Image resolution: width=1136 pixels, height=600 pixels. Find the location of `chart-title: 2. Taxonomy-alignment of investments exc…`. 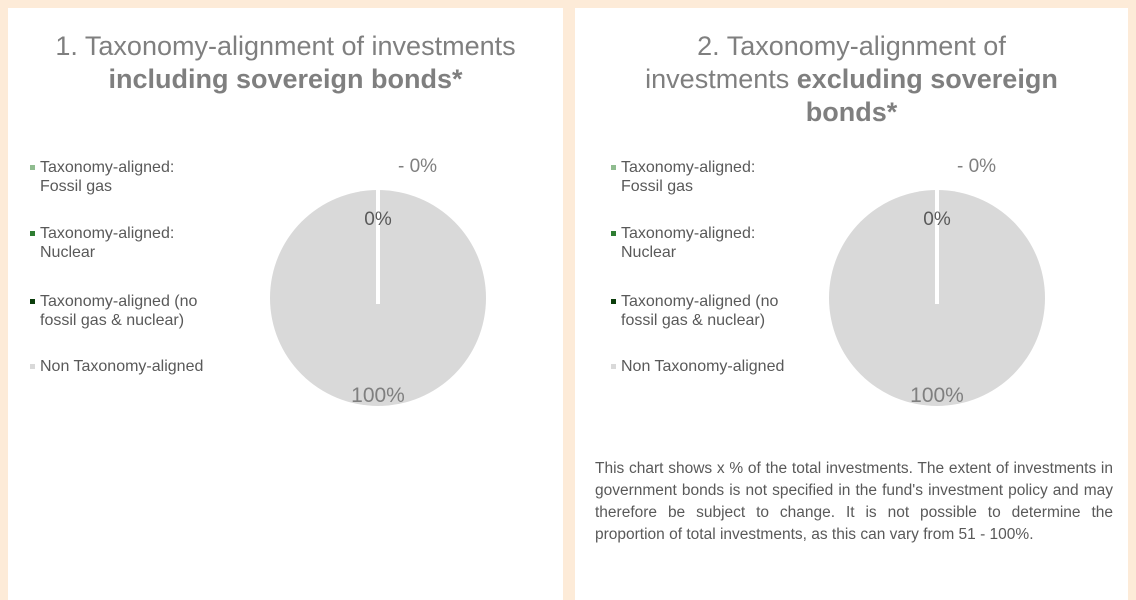

chart-title: 2. Taxonomy-alignment of investments exc… is located at coordinates (851, 79).